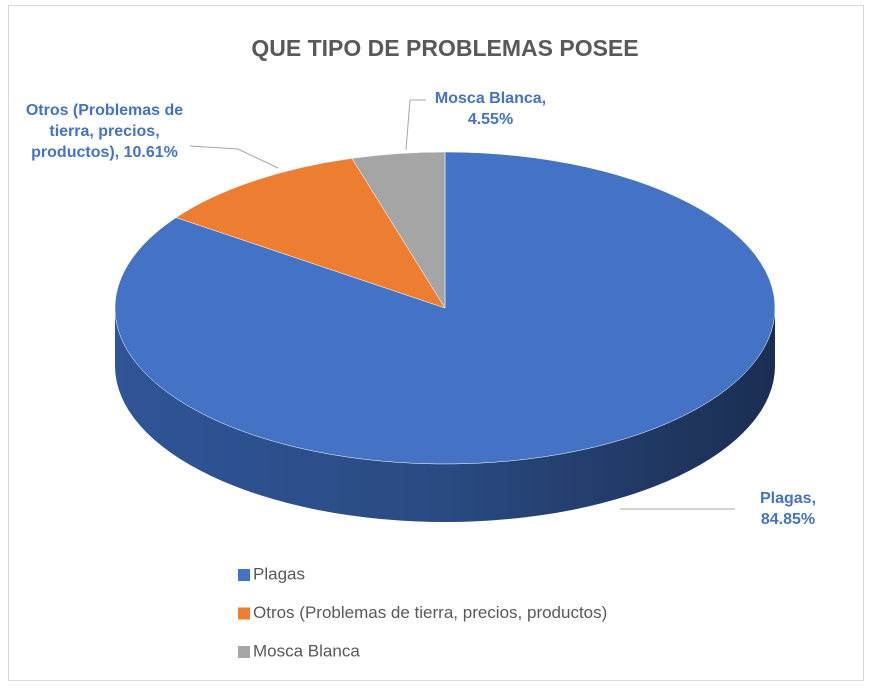  I want to click on data-label: Plagas, 84.85%, so click(788, 509).